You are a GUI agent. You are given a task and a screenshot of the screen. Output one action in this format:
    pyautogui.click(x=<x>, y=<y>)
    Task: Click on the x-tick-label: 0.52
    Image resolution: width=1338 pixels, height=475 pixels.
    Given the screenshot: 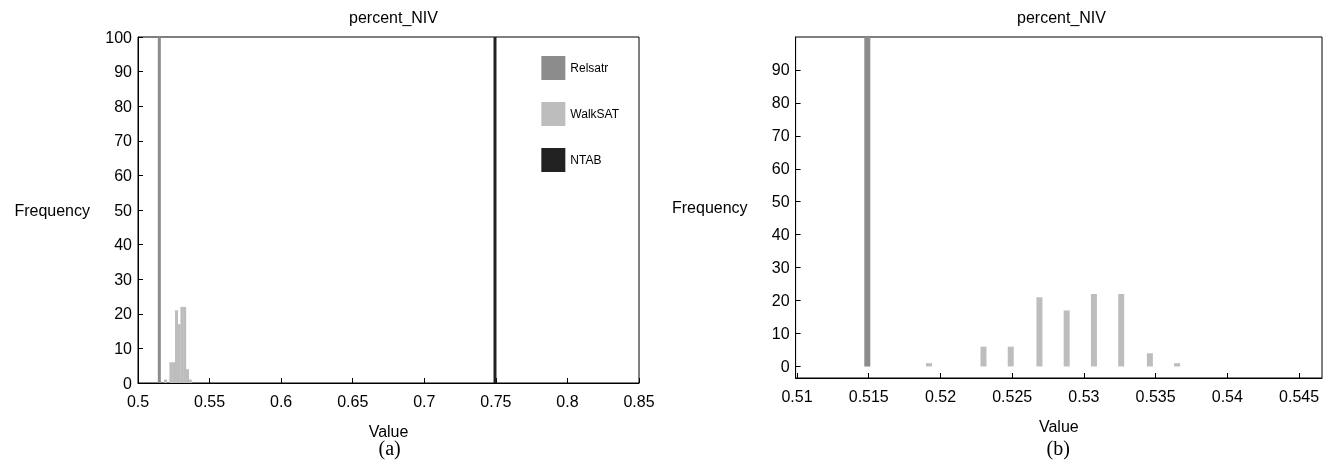 What is the action you would take?
    pyautogui.click(x=940, y=396)
    